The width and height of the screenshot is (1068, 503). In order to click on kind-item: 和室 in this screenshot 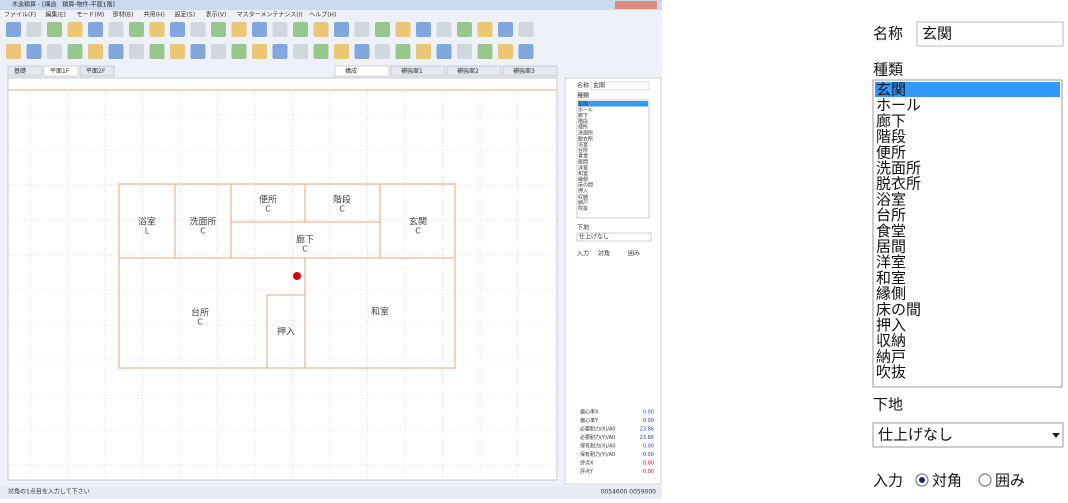, I will do `click(891, 278)`.